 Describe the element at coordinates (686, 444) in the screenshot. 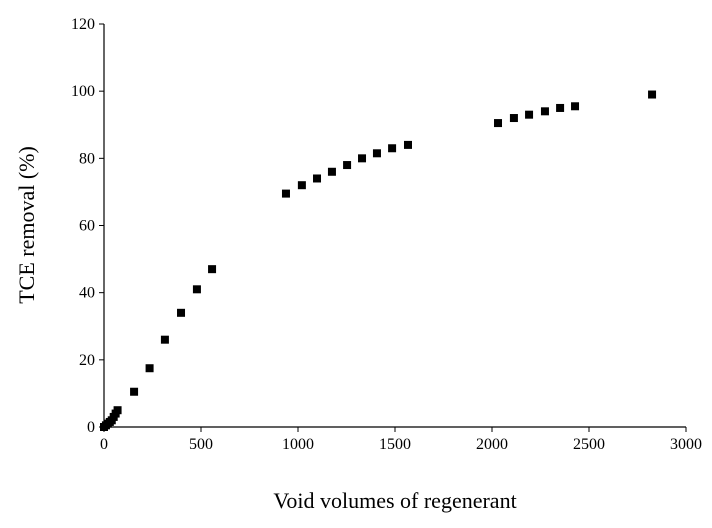

I see `x-tick-label: 3000` at that location.